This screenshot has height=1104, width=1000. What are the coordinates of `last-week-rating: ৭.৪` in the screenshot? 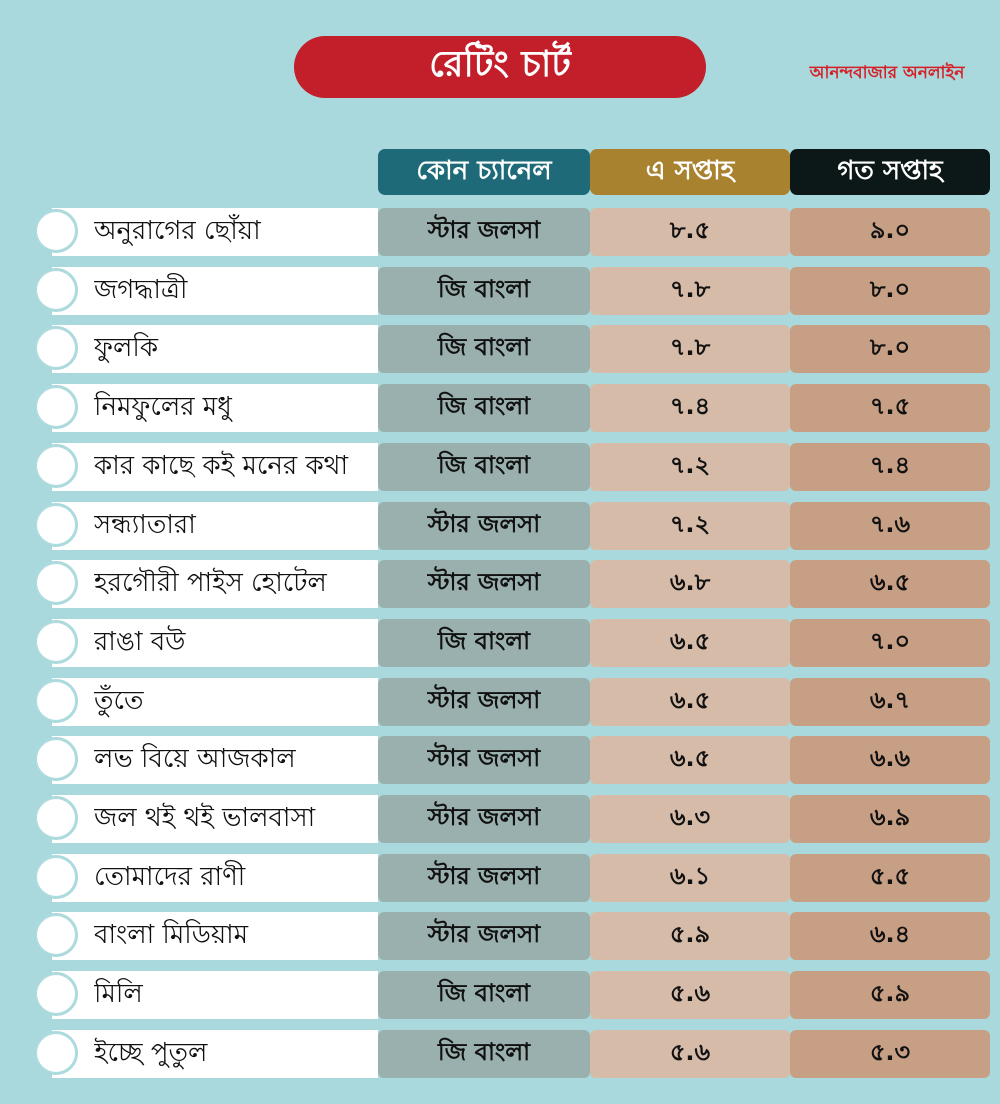 It's located at (890, 467).